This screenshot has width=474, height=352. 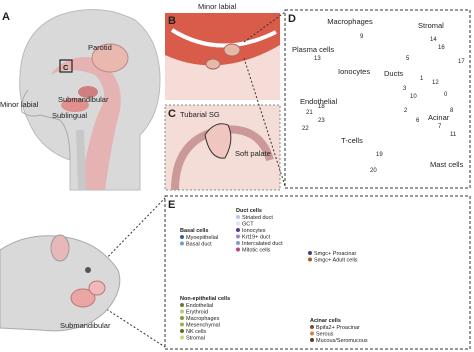 What do you see at coordinates (317, 59) in the screenshot?
I see `label: 13` at bounding box center [317, 59].